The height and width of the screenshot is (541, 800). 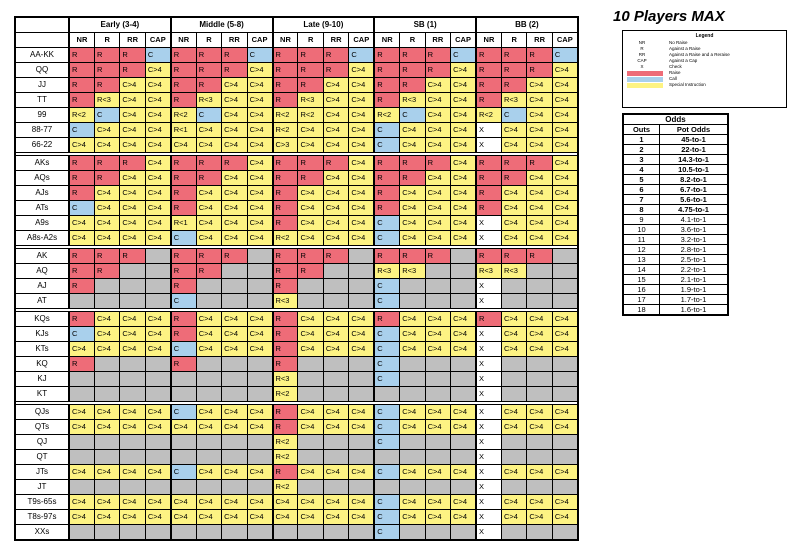 I want to click on hand-row: AKs R R R C>4 R R R C>4 R R R C>4 R R R C>4 R R R C>4, so click(x=296, y=163).